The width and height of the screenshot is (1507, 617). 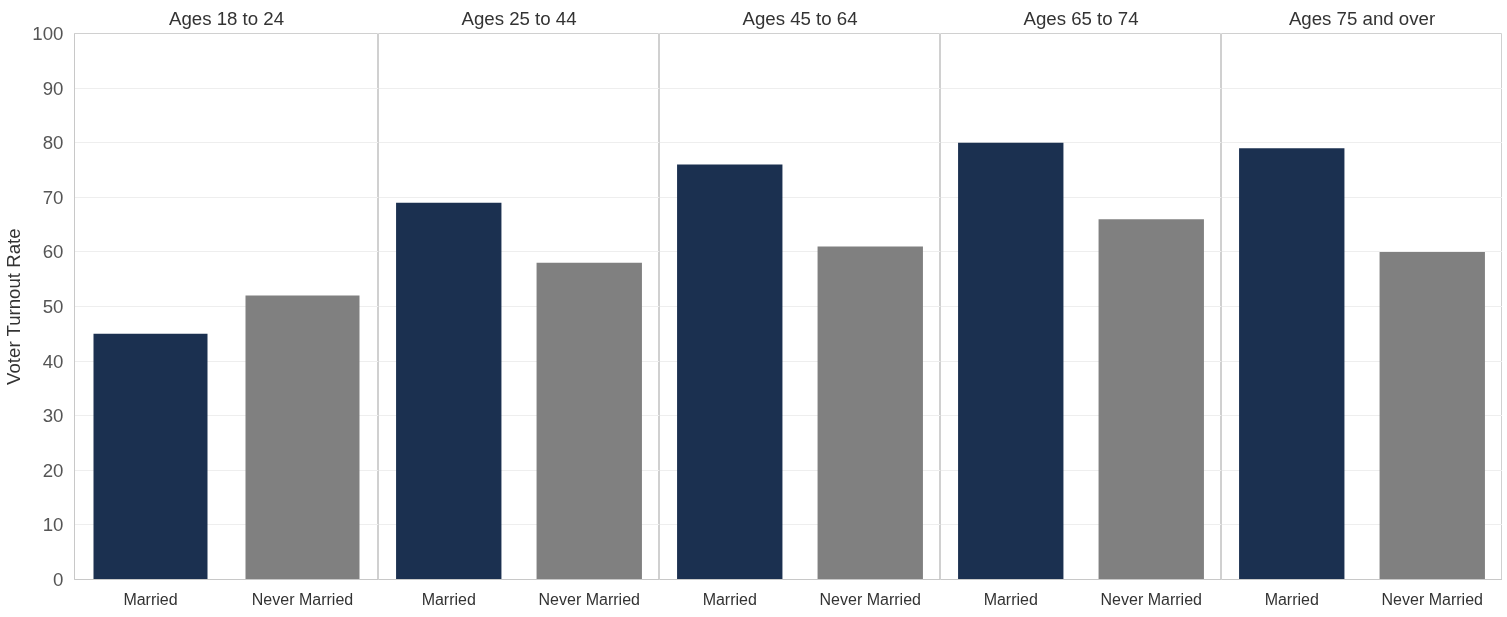 I want to click on y-tick-label: 80, so click(x=53, y=143).